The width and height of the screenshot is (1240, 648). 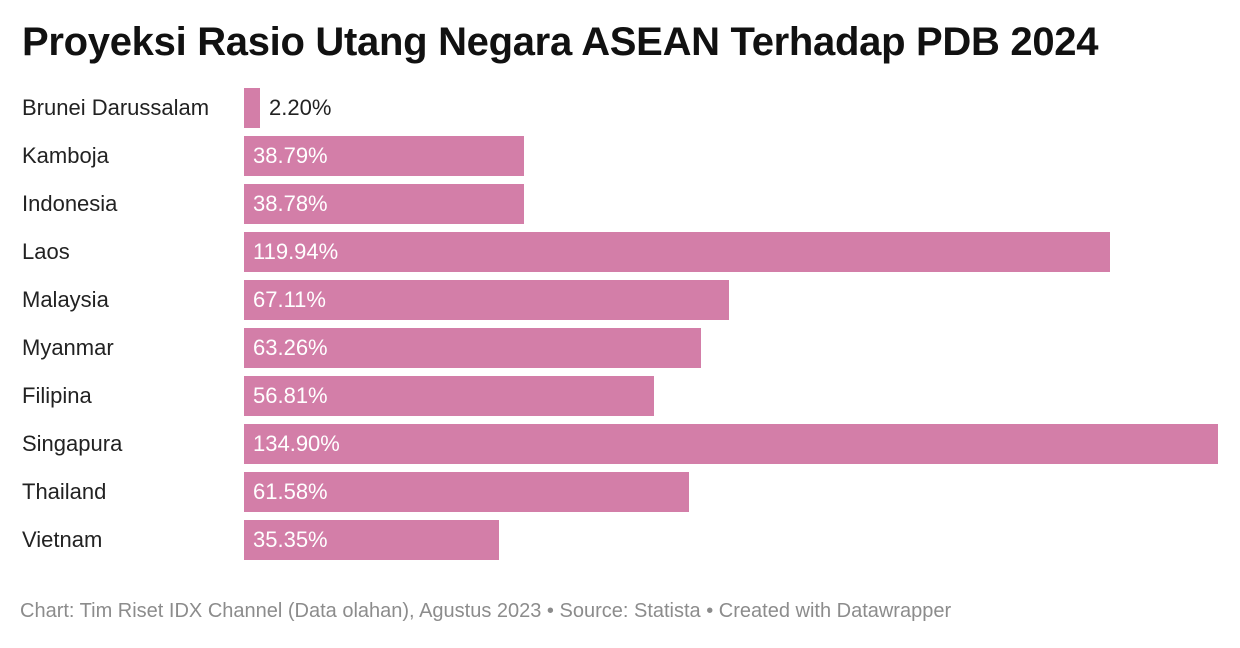 What do you see at coordinates (620, 204) in the screenshot?
I see `bar-row: Indonesia 38.78%` at bounding box center [620, 204].